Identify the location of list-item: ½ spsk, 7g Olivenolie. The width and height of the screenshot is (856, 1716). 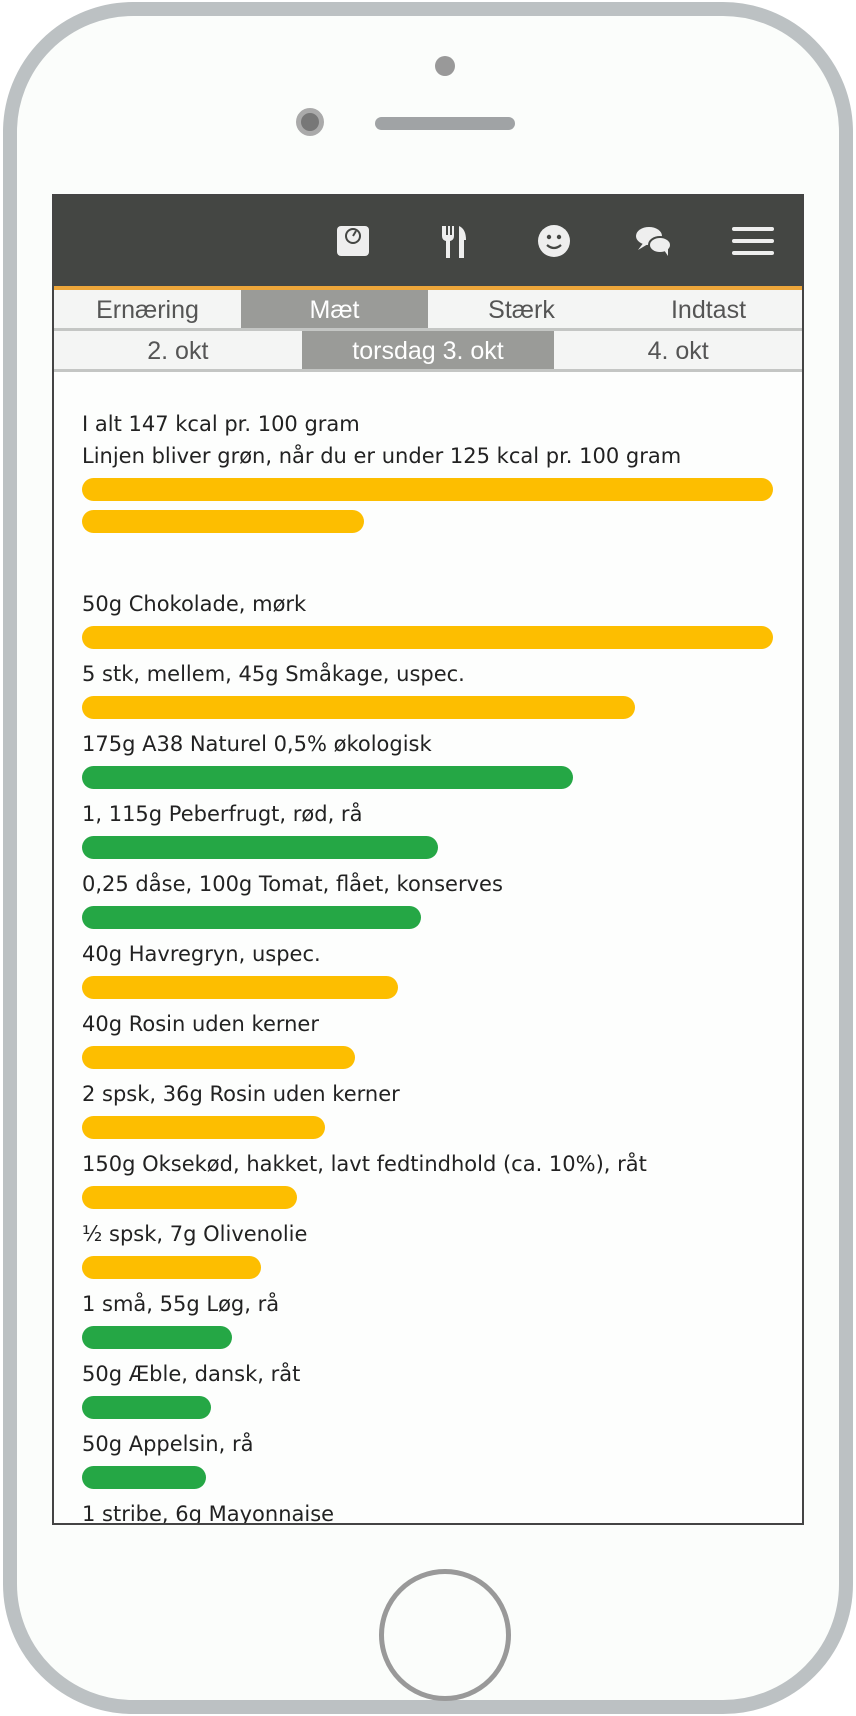
(428, 1253).